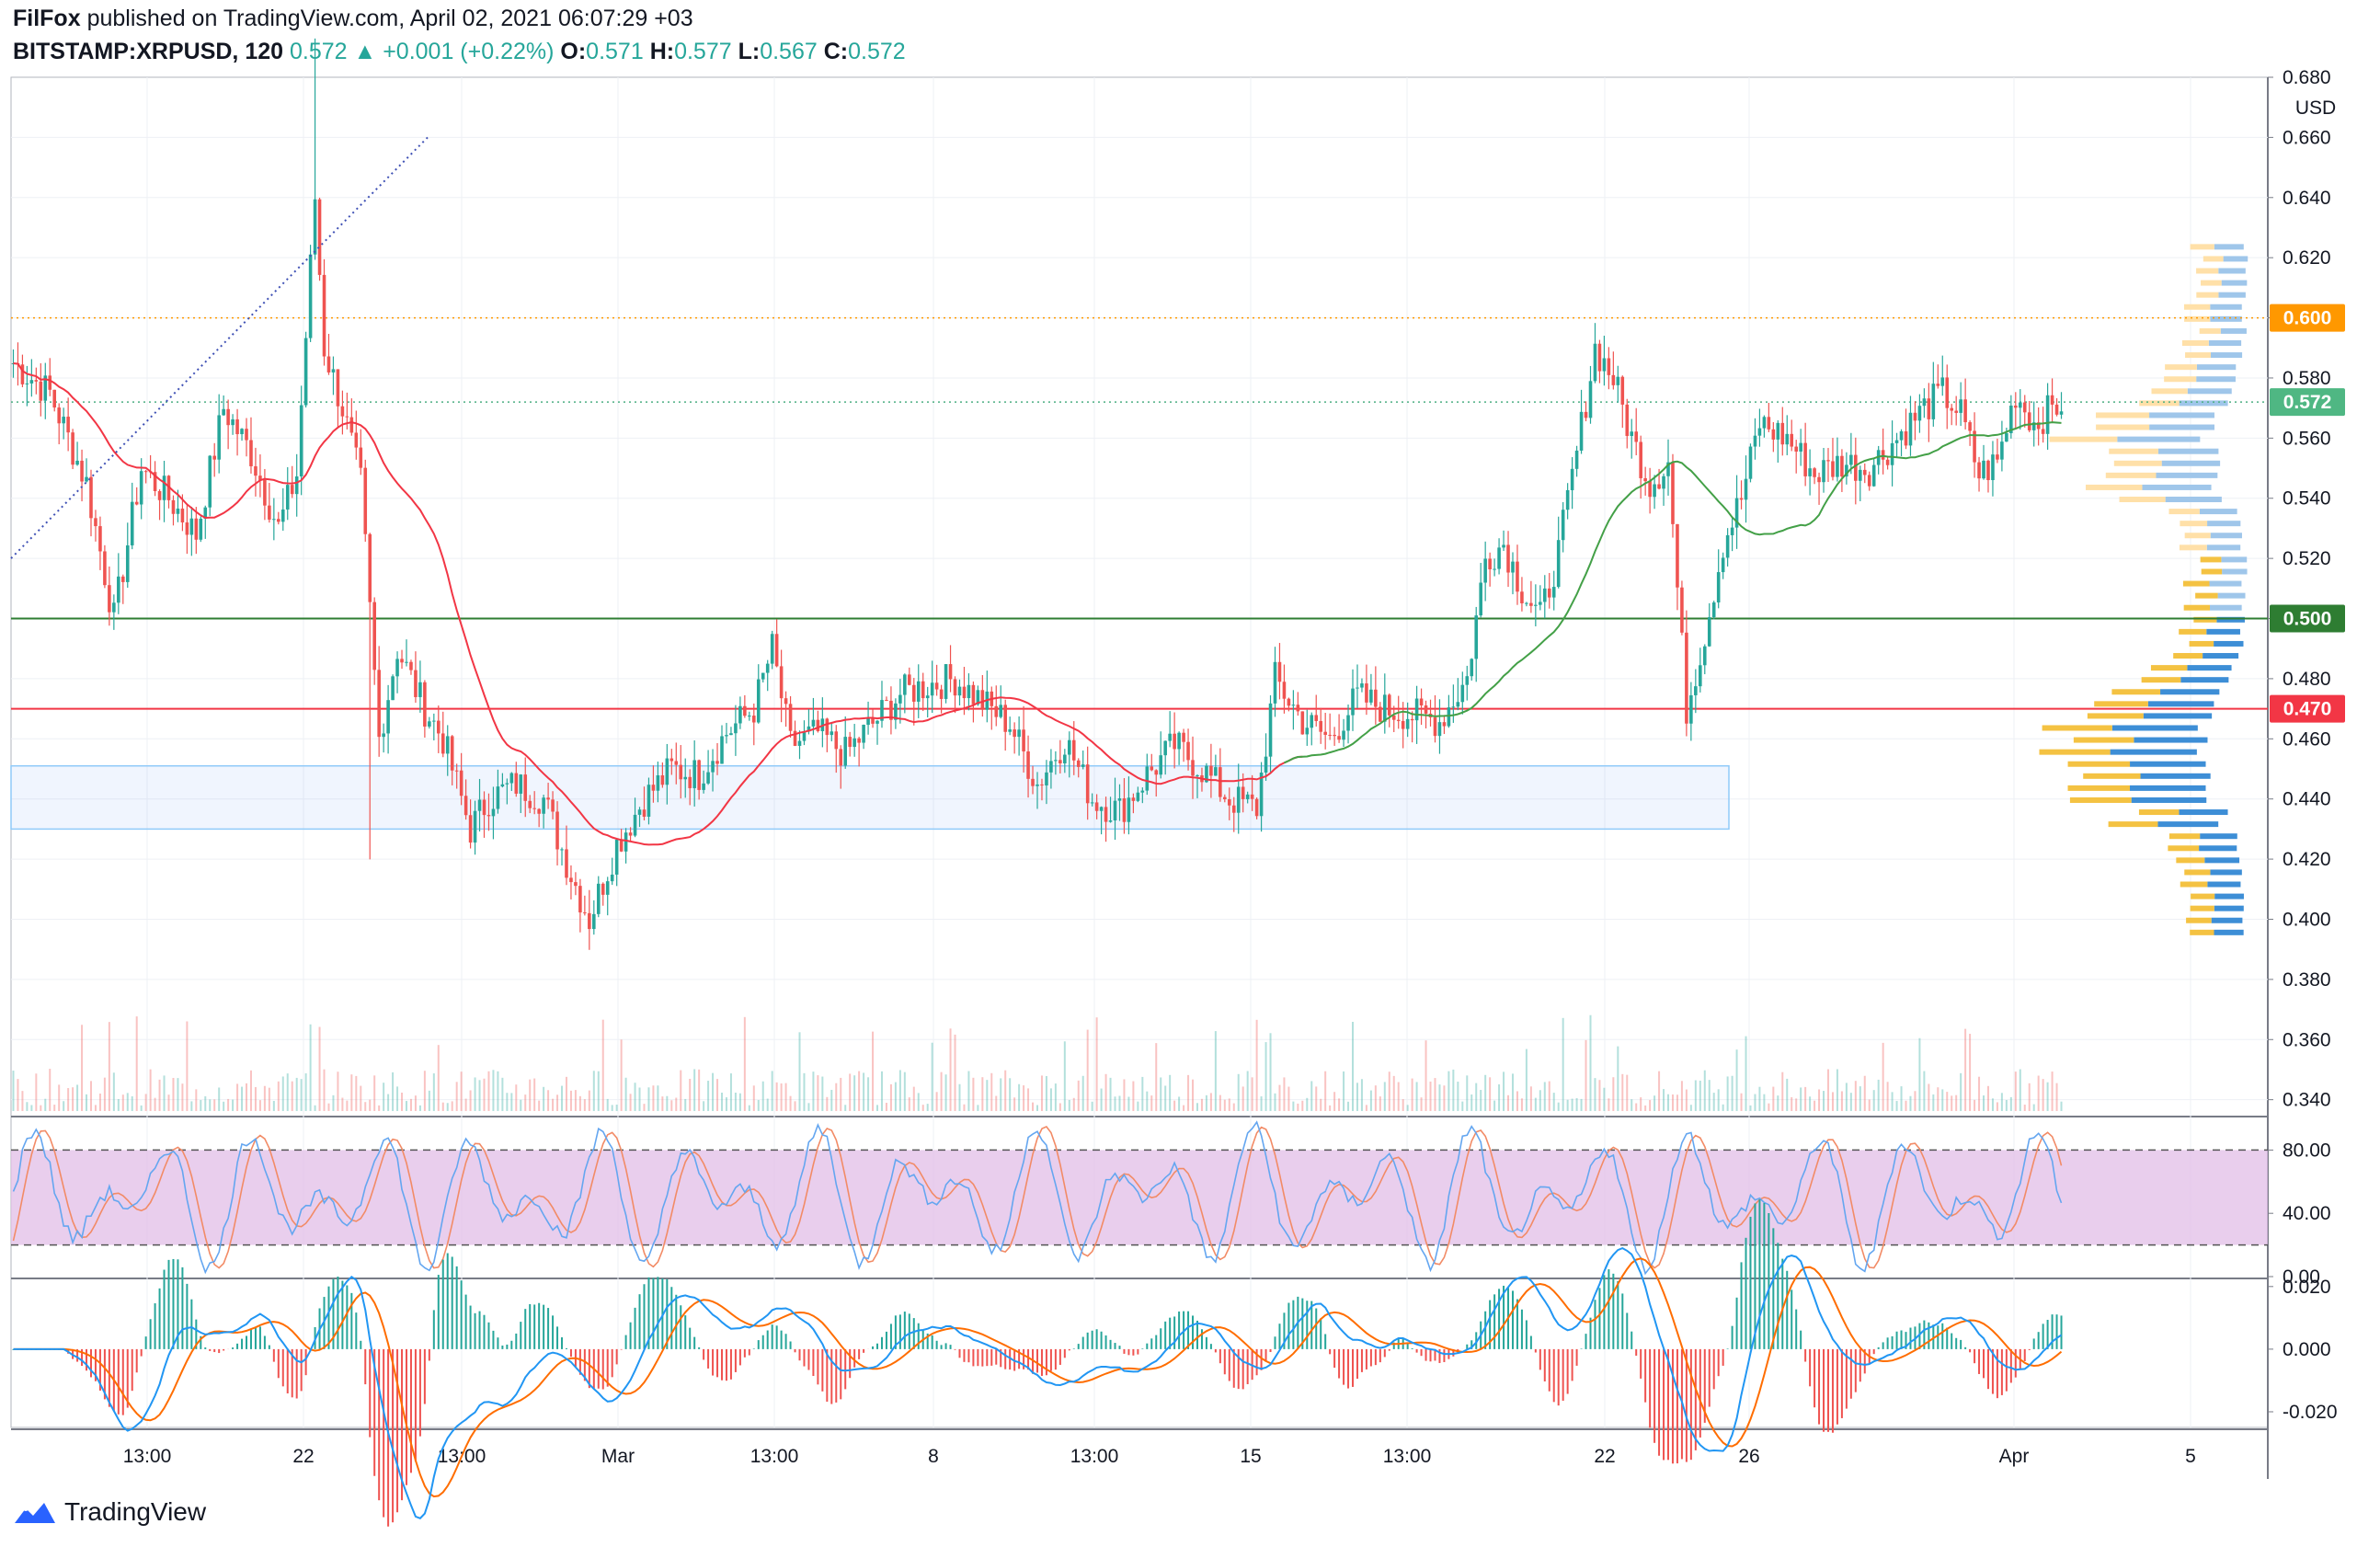 The image size is (2380, 1547). Describe the element at coordinates (109, 1512) in the screenshot. I see `tradingview-brand: TradingView` at that location.